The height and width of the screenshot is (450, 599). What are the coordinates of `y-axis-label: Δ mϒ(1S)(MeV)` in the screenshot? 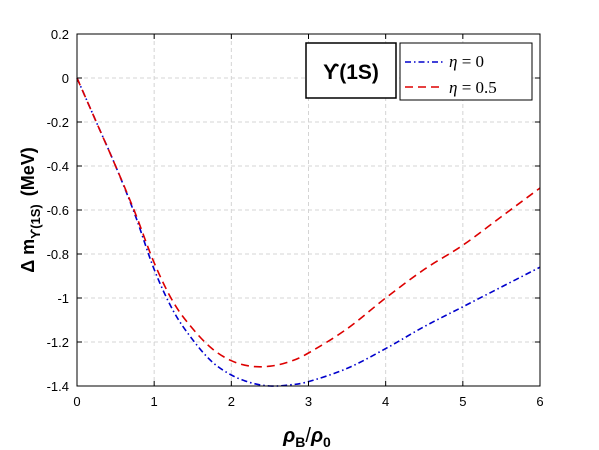 It's located at (30, 210).